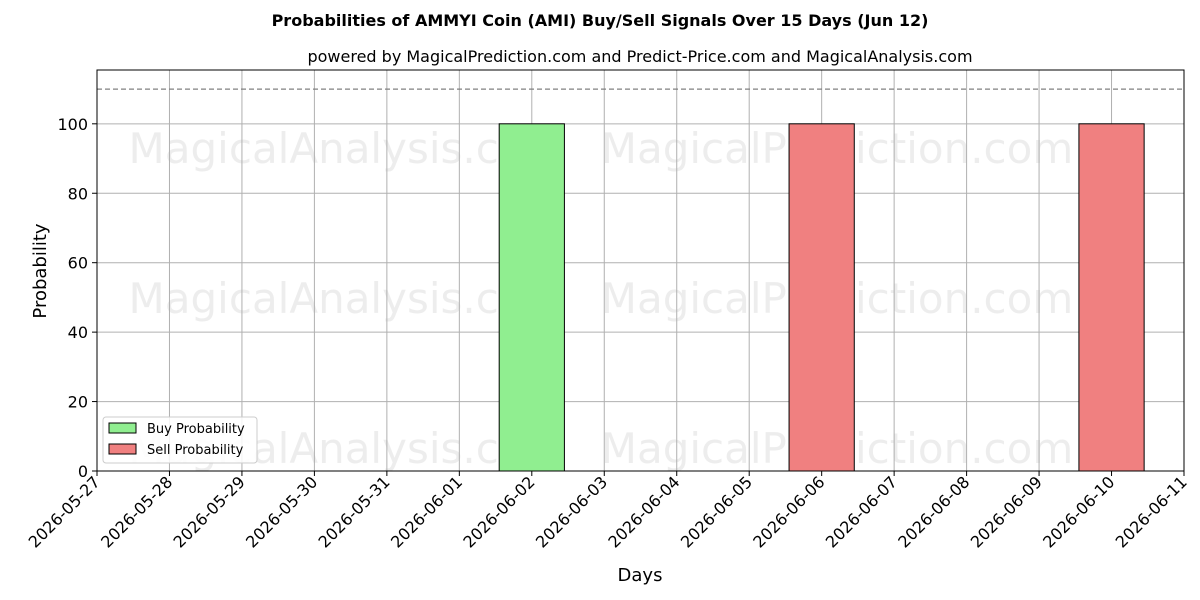 The height and width of the screenshot is (600, 1200). What do you see at coordinates (195, 450) in the screenshot?
I see `legend-label-sell: Sell Probability` at bounding box center [195, 450].